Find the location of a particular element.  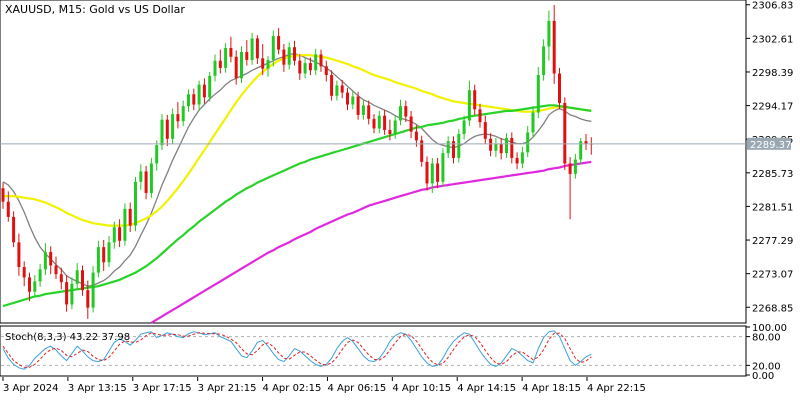

stoch-panel: Stoch(8,3,3) 43.22 37.98 is located at coordinates (373, 351).